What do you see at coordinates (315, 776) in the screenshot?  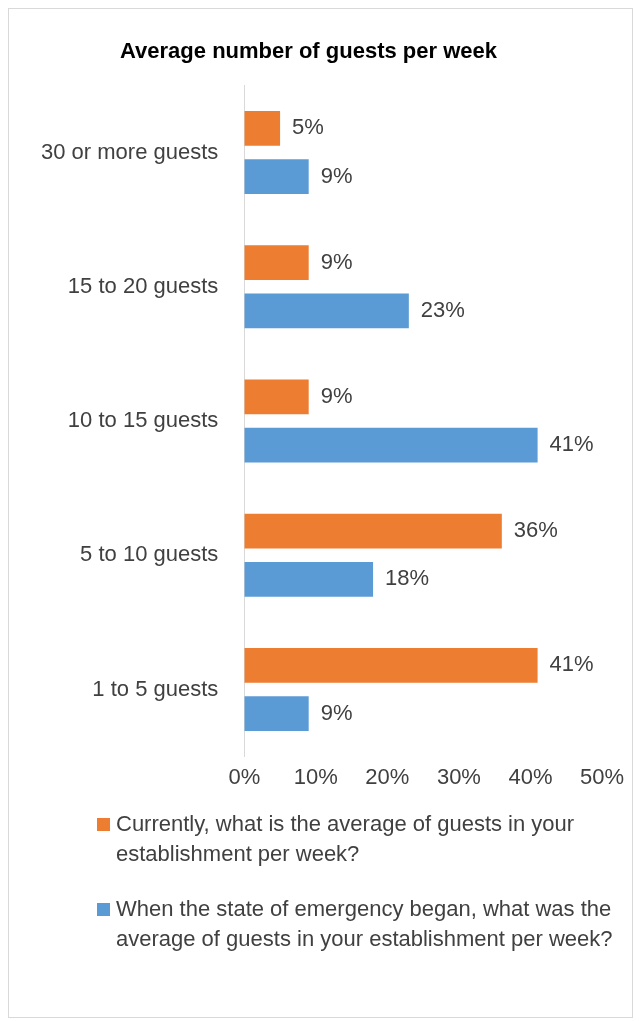 I see `x-tick-label: 10%` at bounding box center [315, 776].